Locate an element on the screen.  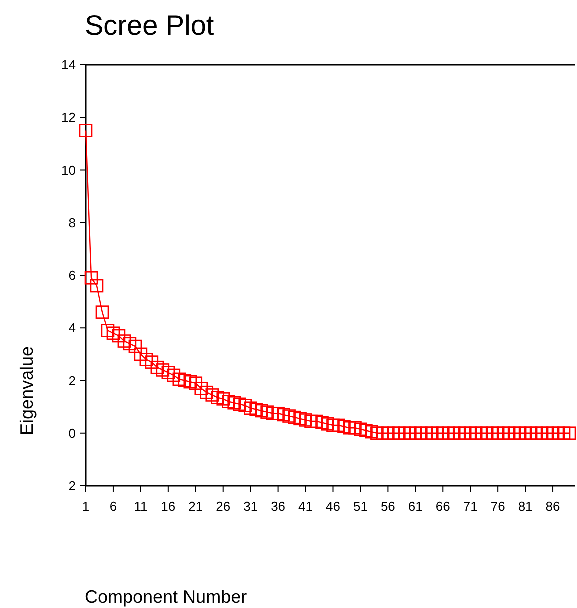
y-tick-label: 14 is located at coordinates (69, 65).